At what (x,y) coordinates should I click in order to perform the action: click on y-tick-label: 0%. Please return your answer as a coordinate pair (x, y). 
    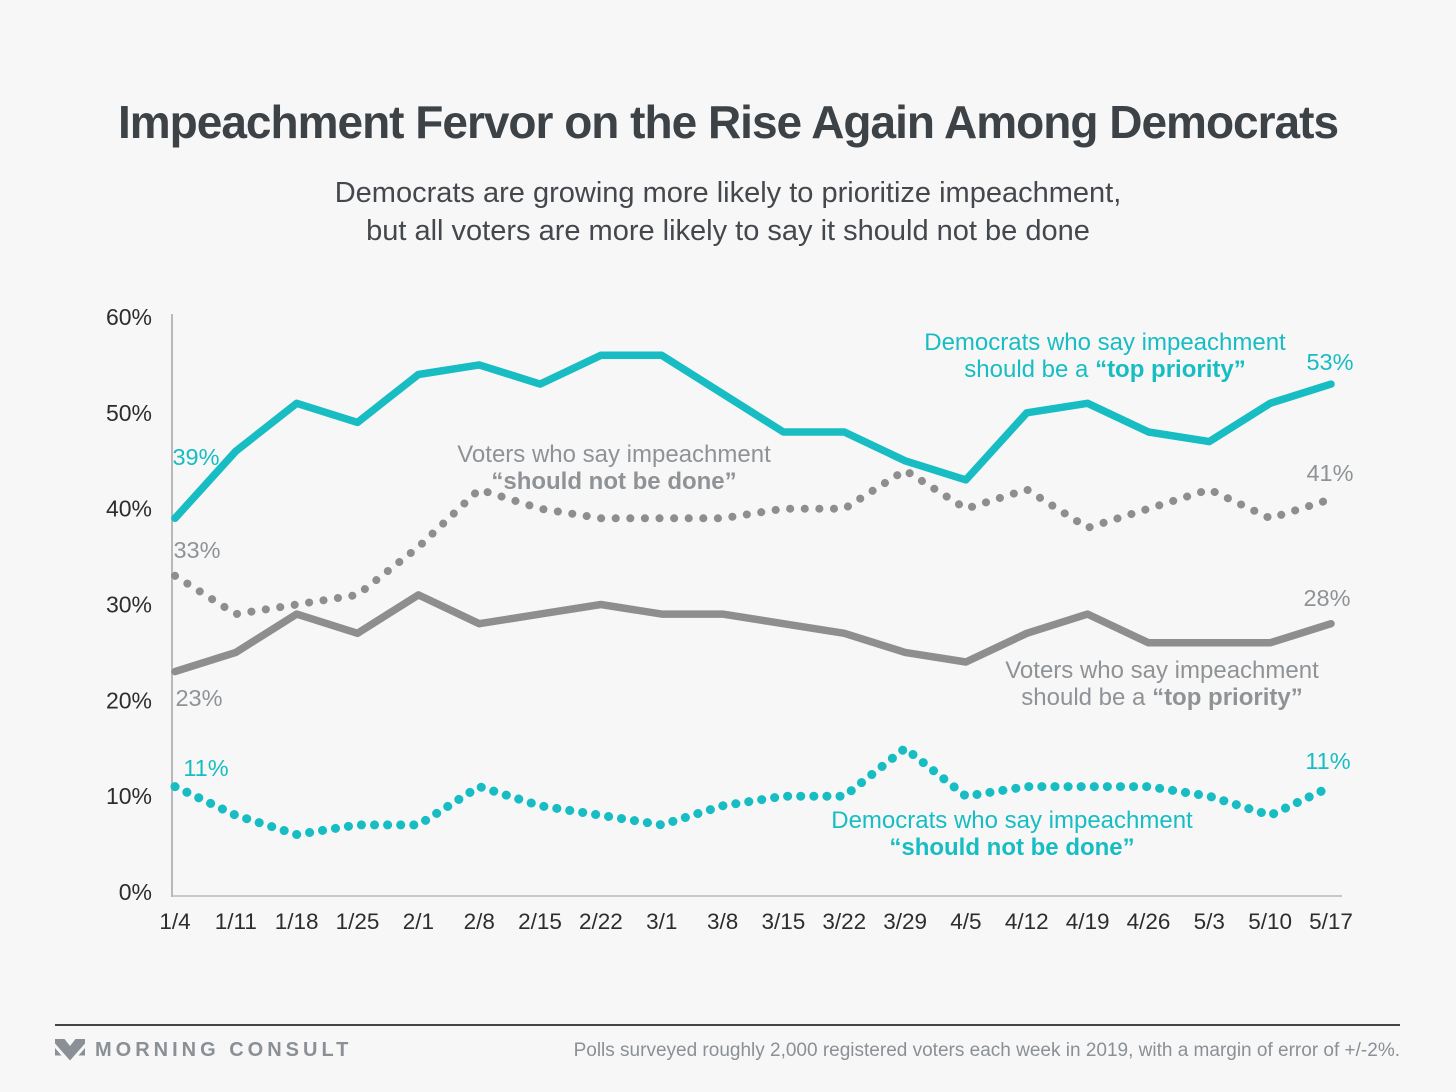
    Looking at the image, I should click on (135, 892).